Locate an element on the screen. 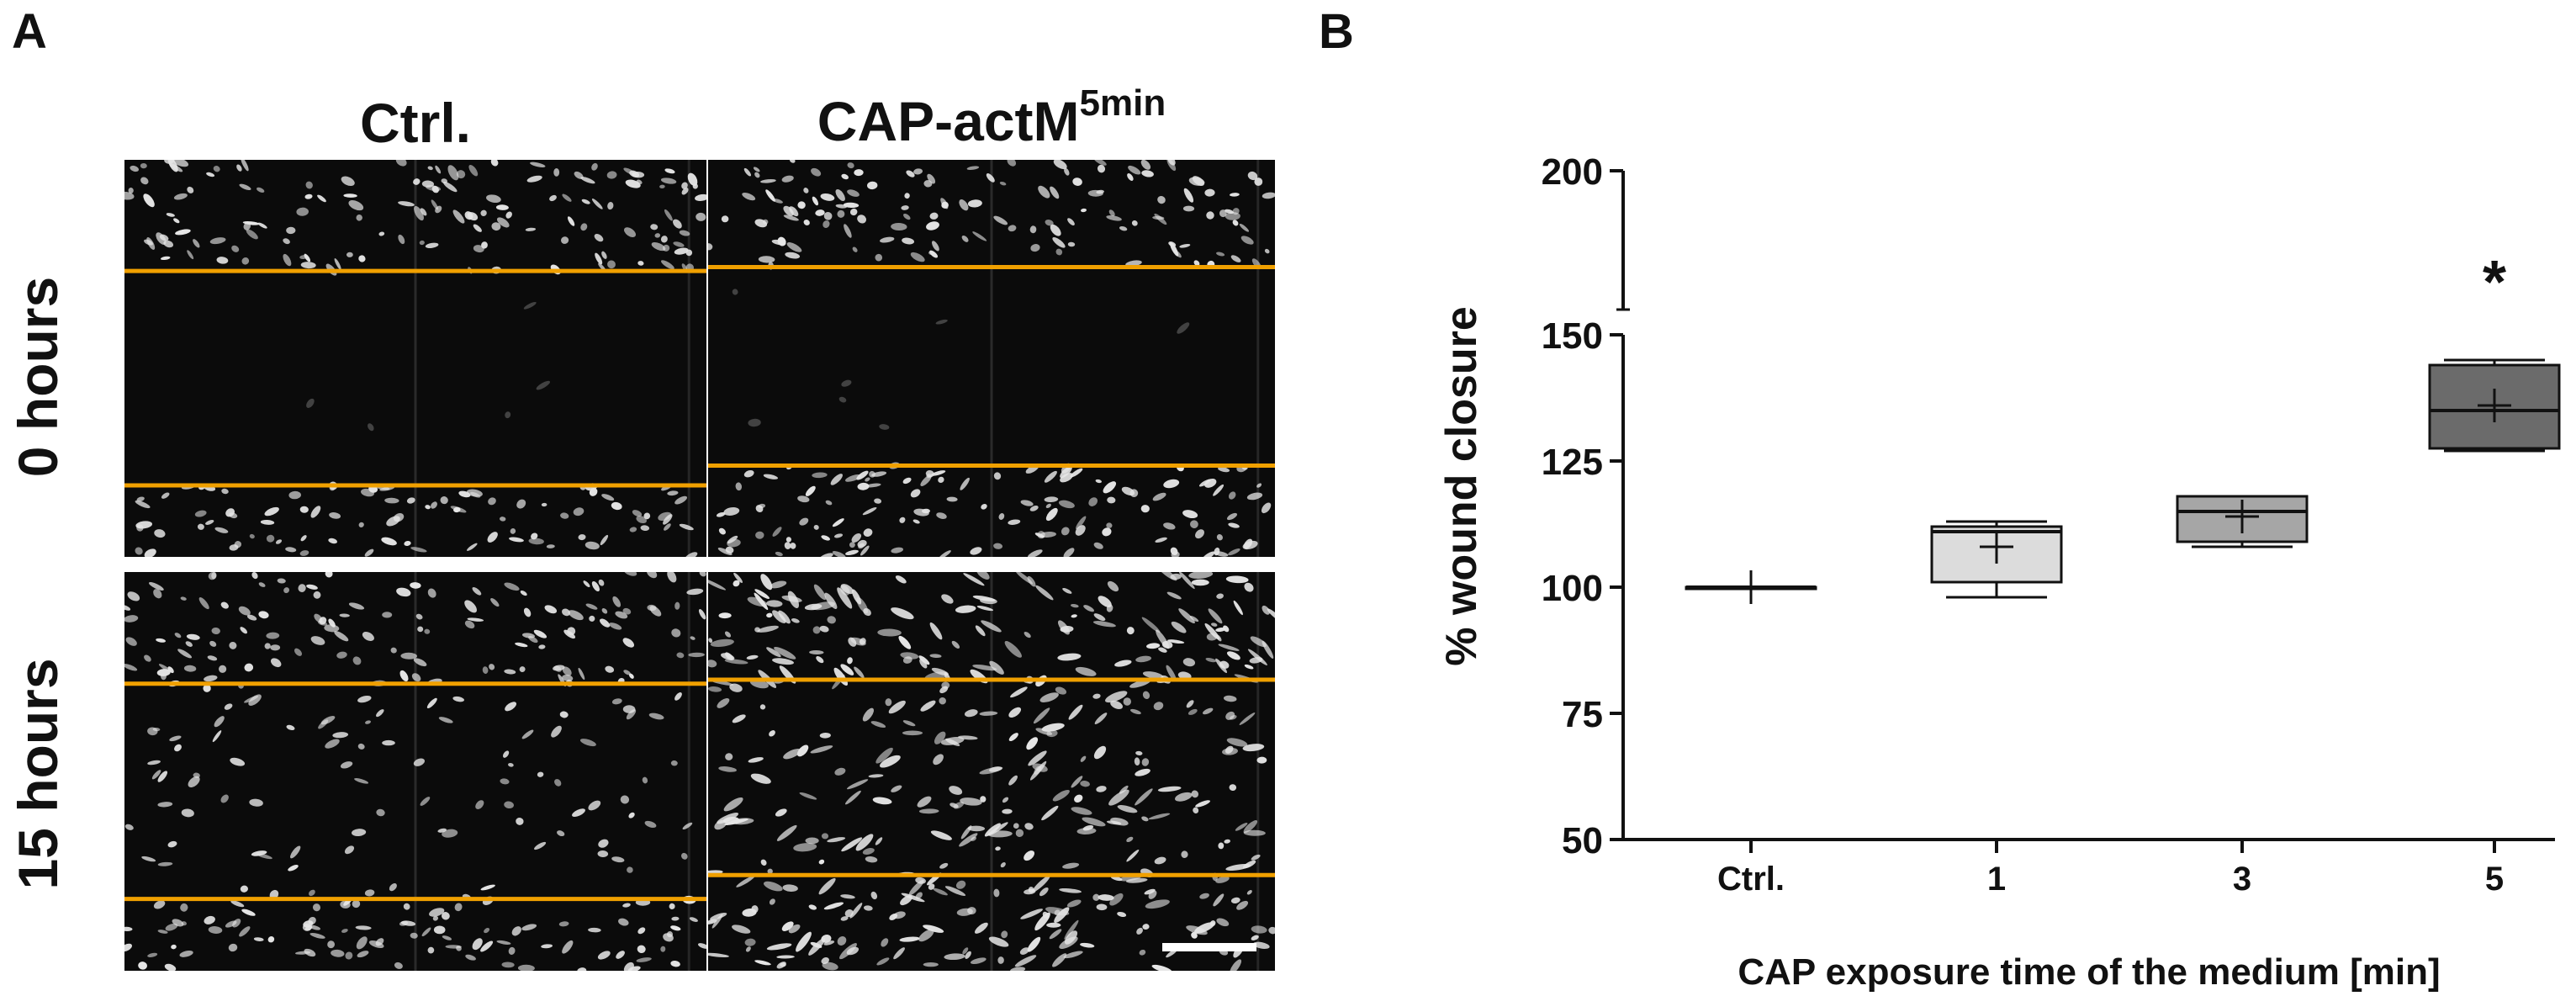  y-tick-label: 100 is located at coordinates (1572, 588).